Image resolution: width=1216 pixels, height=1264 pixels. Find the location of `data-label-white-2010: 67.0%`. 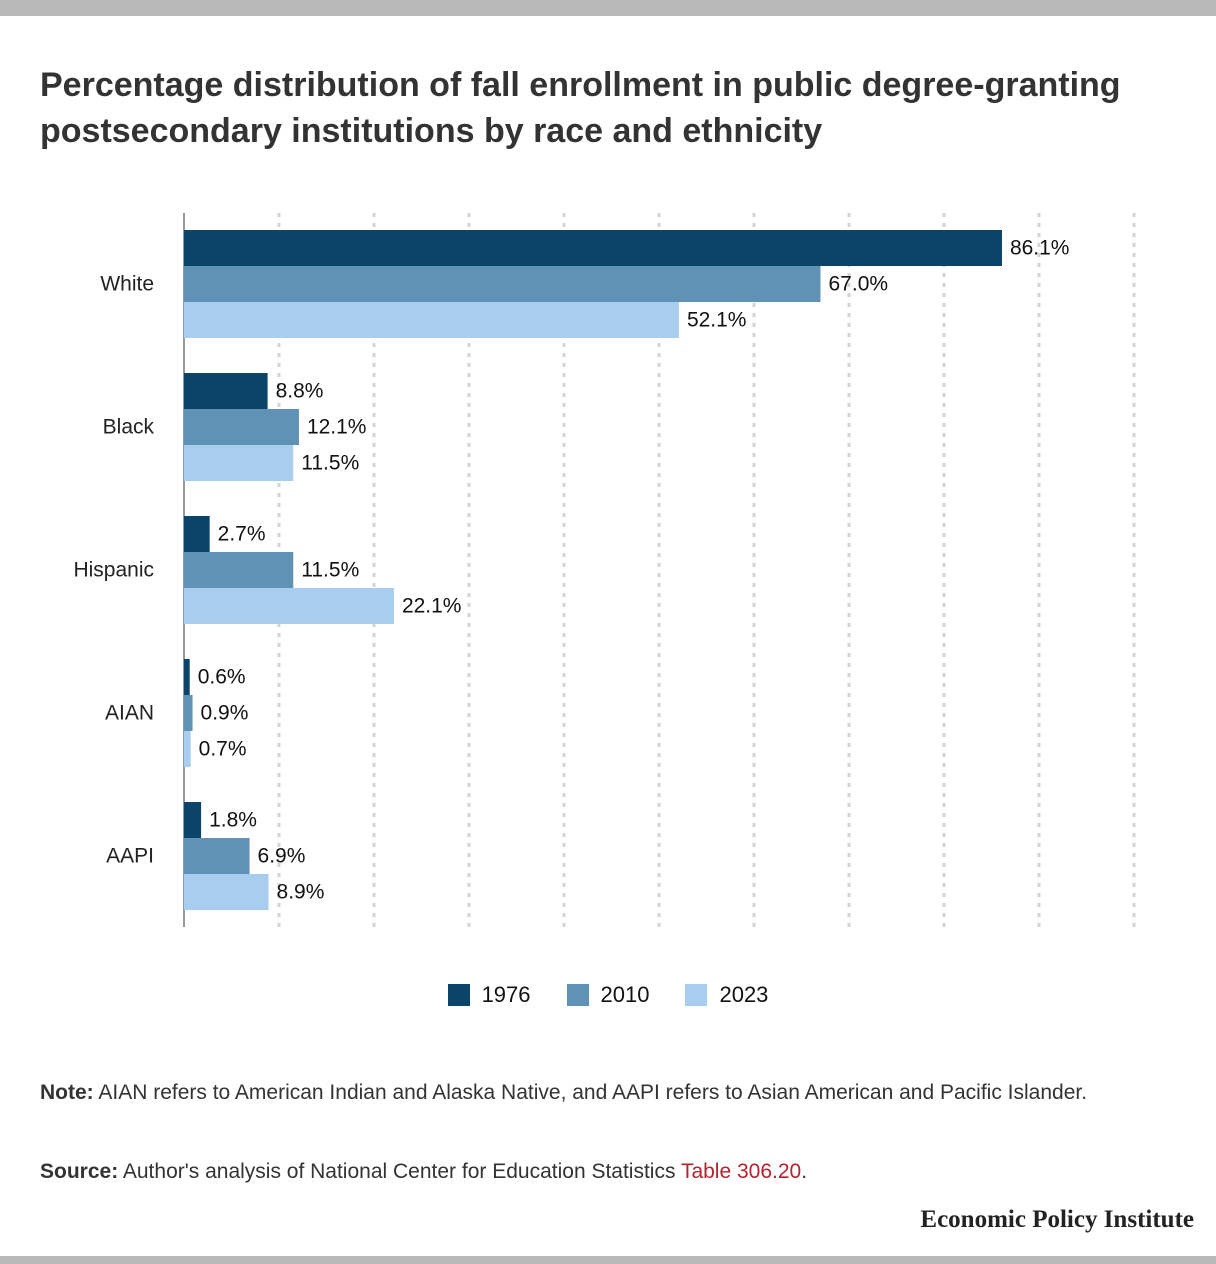

data-label-white-2010: 67.0% is located at coordinates (859, 284).